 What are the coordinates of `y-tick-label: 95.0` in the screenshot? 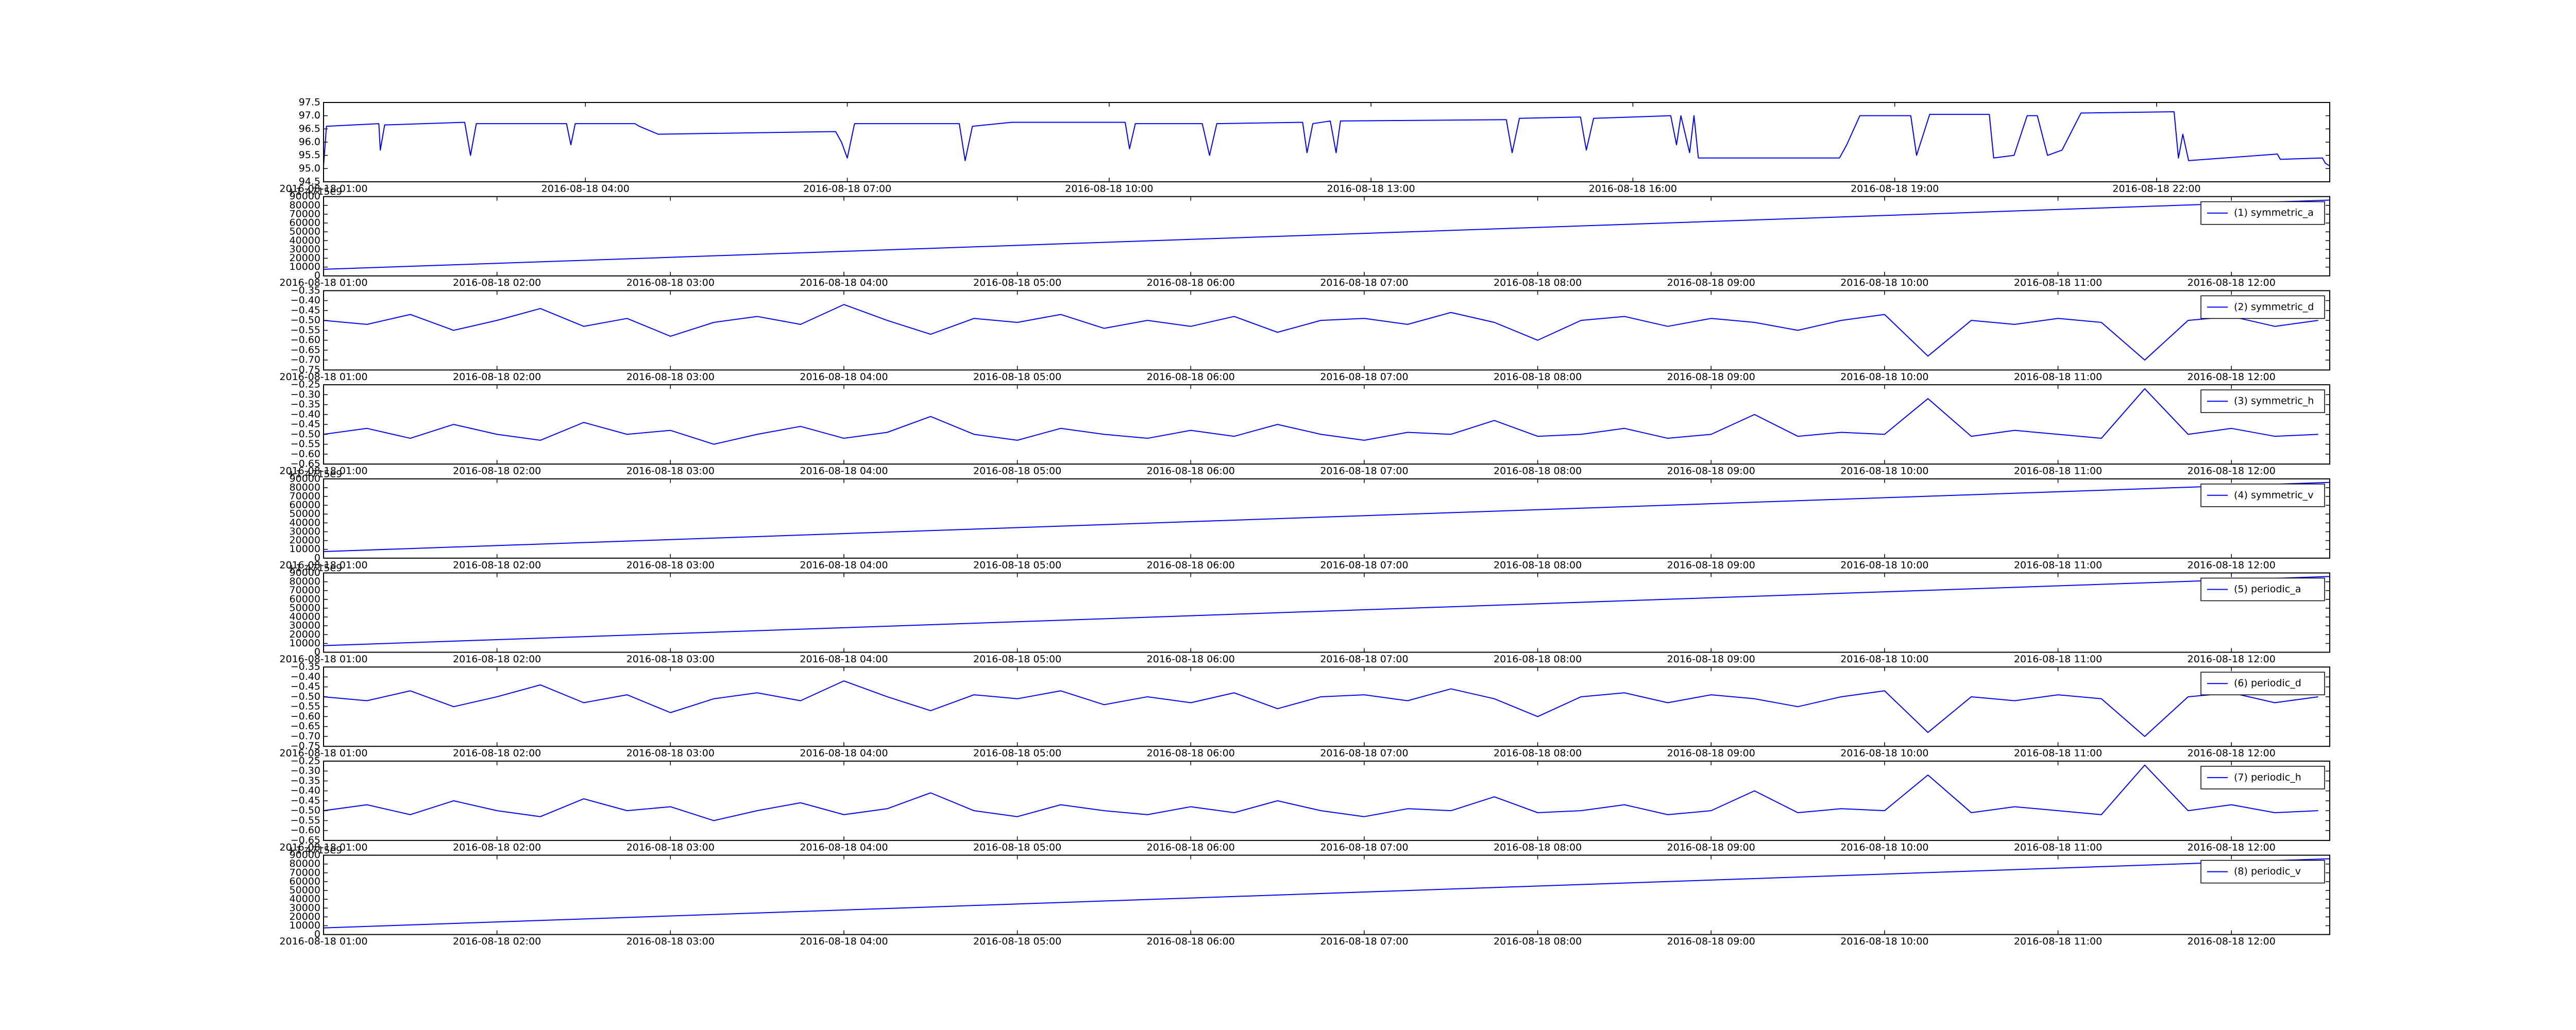 It's located at (309, 168).